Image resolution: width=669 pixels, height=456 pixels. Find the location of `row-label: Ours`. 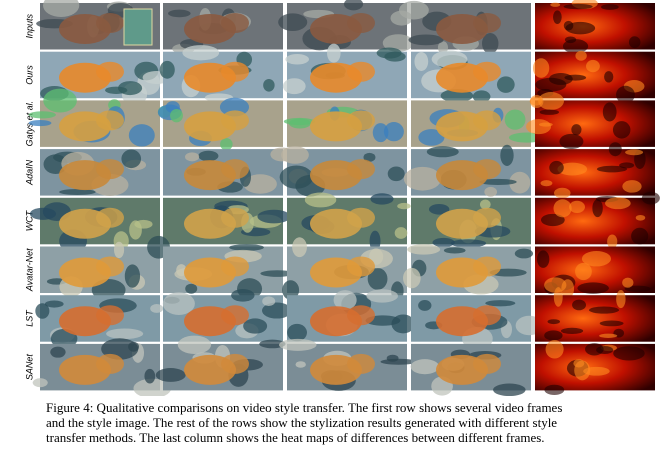

row-label: Ours is located at coordinates (29, 75).